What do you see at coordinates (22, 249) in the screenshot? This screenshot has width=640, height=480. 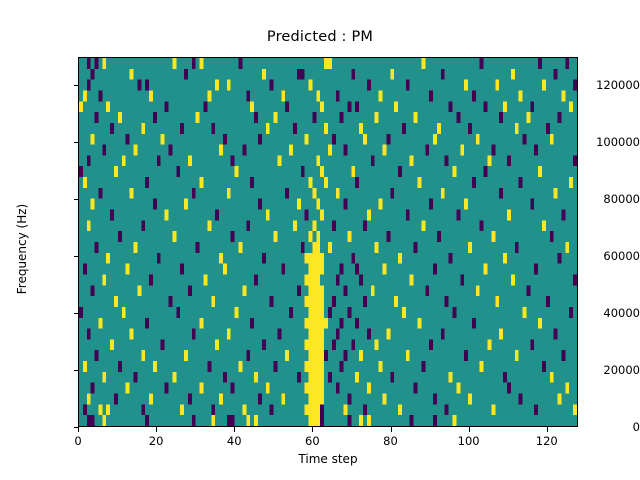 I see `y-axis-label: Frequency (Hz)` at bounding box center [22, 249].